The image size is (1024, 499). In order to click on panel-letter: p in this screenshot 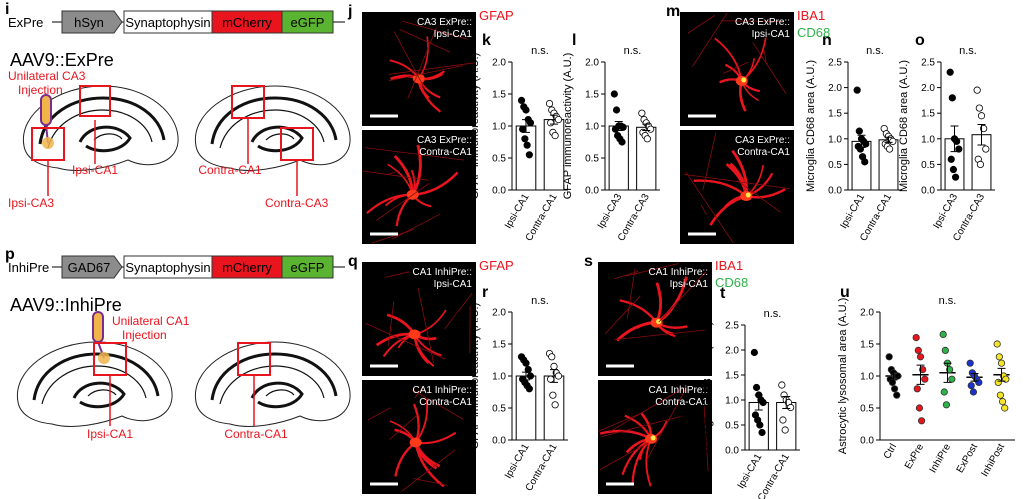, I will do `click(10, 254)`.